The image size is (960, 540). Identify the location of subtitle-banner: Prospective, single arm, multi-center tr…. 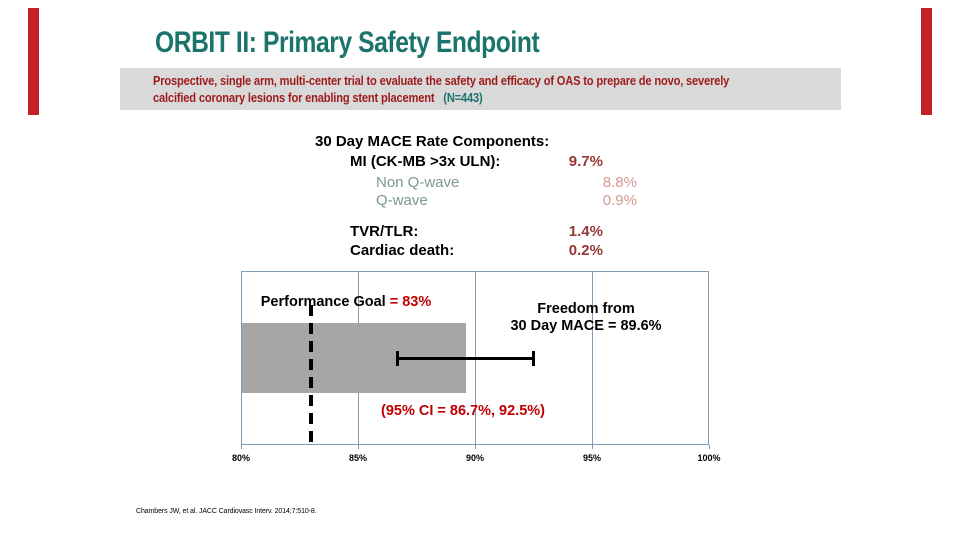
(480, 89).